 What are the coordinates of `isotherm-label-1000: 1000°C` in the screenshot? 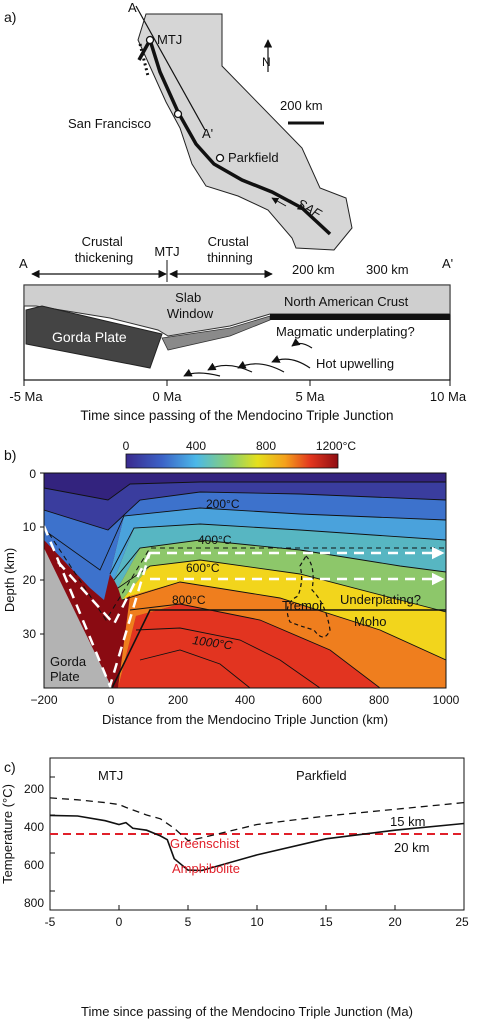 It's located at (213, 642).